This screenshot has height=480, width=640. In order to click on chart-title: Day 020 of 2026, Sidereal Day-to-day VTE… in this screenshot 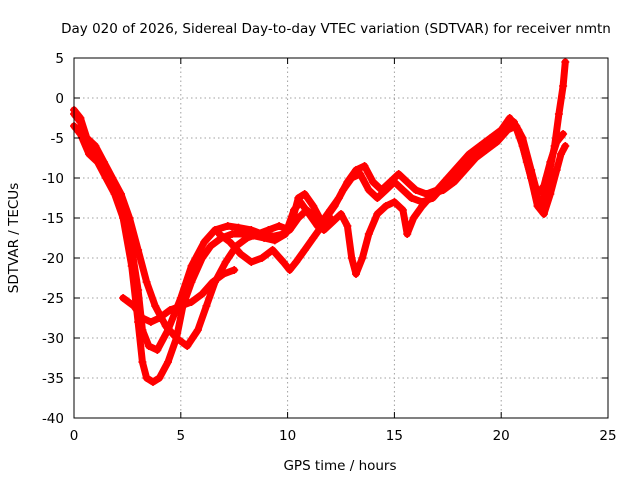, I will do `click(336, 29)`.